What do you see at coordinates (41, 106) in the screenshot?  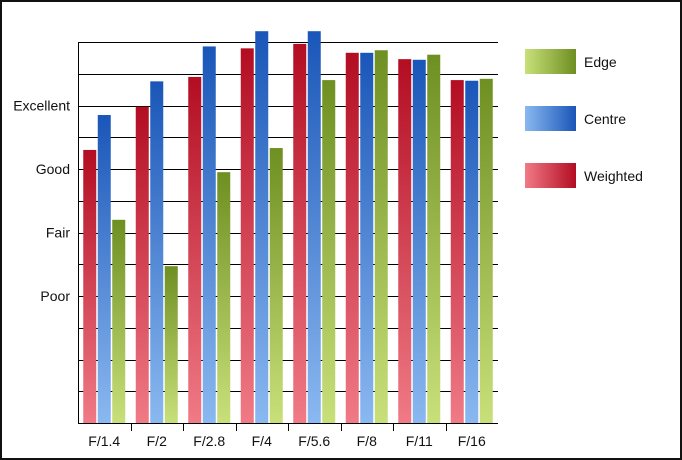 I see `y-tick-label: Excellent` at bounding box center [41, 106].